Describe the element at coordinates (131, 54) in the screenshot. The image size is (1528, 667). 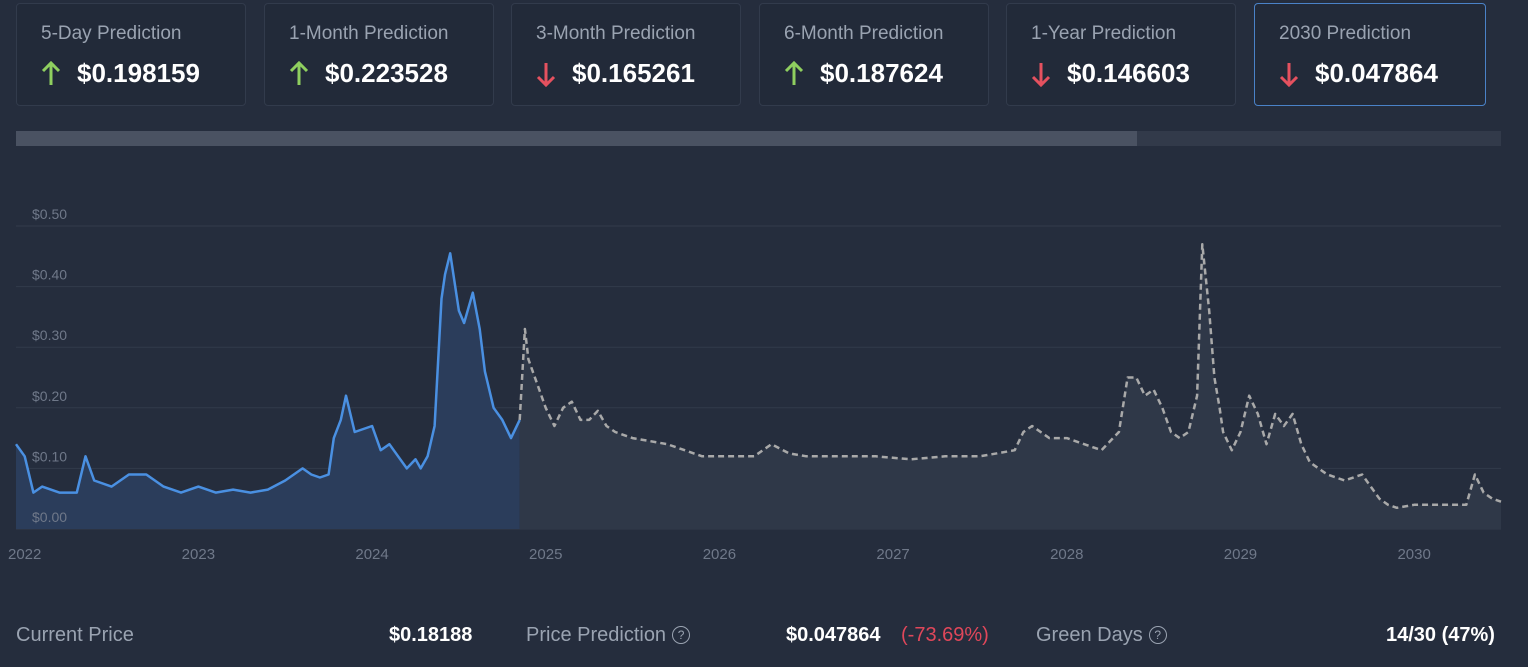
I see `card-5-day-prediction: 5-Day Prediction $0.198159` at that location.